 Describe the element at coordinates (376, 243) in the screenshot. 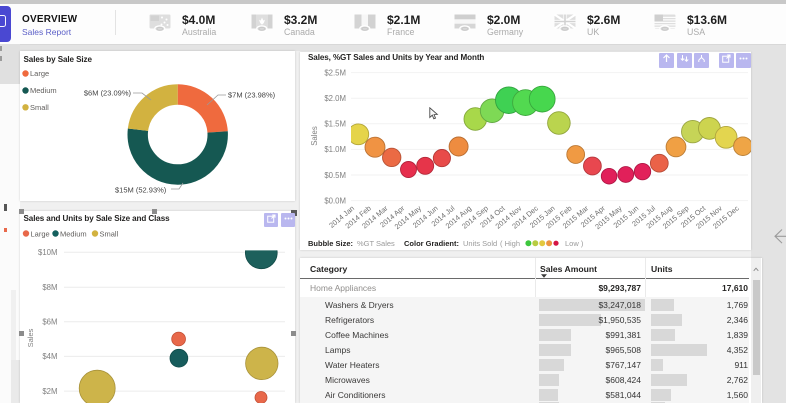

I see `svg-text: %GT Sales` at that location.